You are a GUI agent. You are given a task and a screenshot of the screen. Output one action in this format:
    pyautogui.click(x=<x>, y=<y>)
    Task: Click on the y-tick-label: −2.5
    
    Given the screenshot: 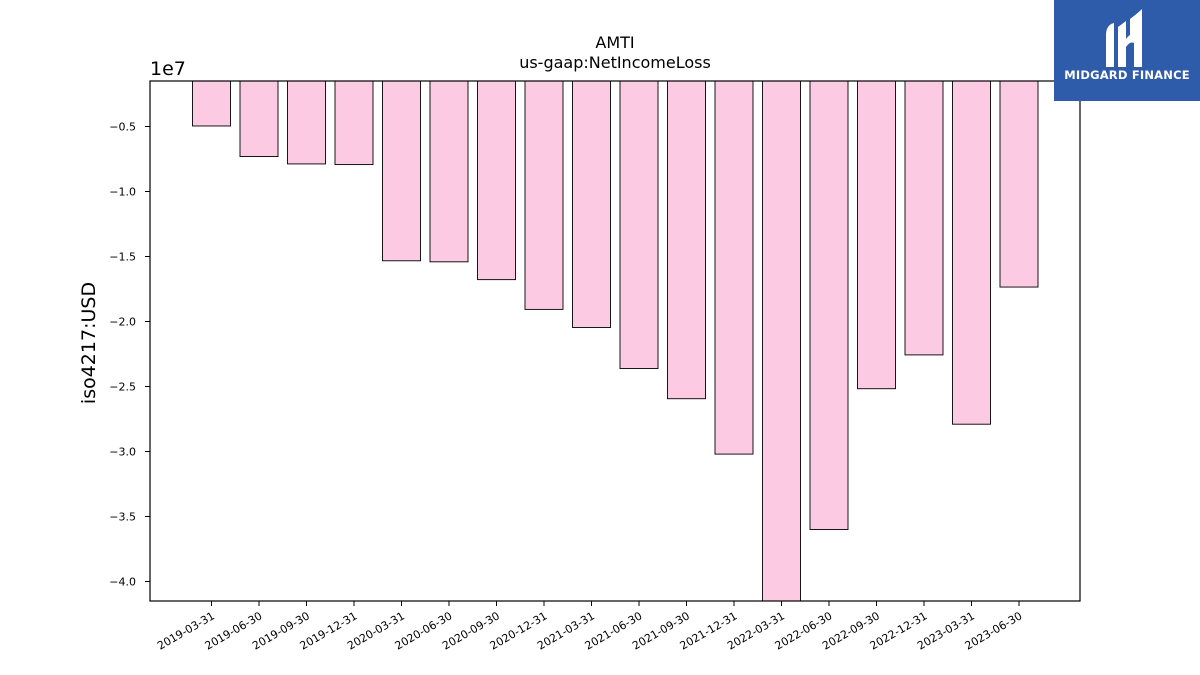 What is the action you would take?
    pyautogui.click(x=122, y=387)
    